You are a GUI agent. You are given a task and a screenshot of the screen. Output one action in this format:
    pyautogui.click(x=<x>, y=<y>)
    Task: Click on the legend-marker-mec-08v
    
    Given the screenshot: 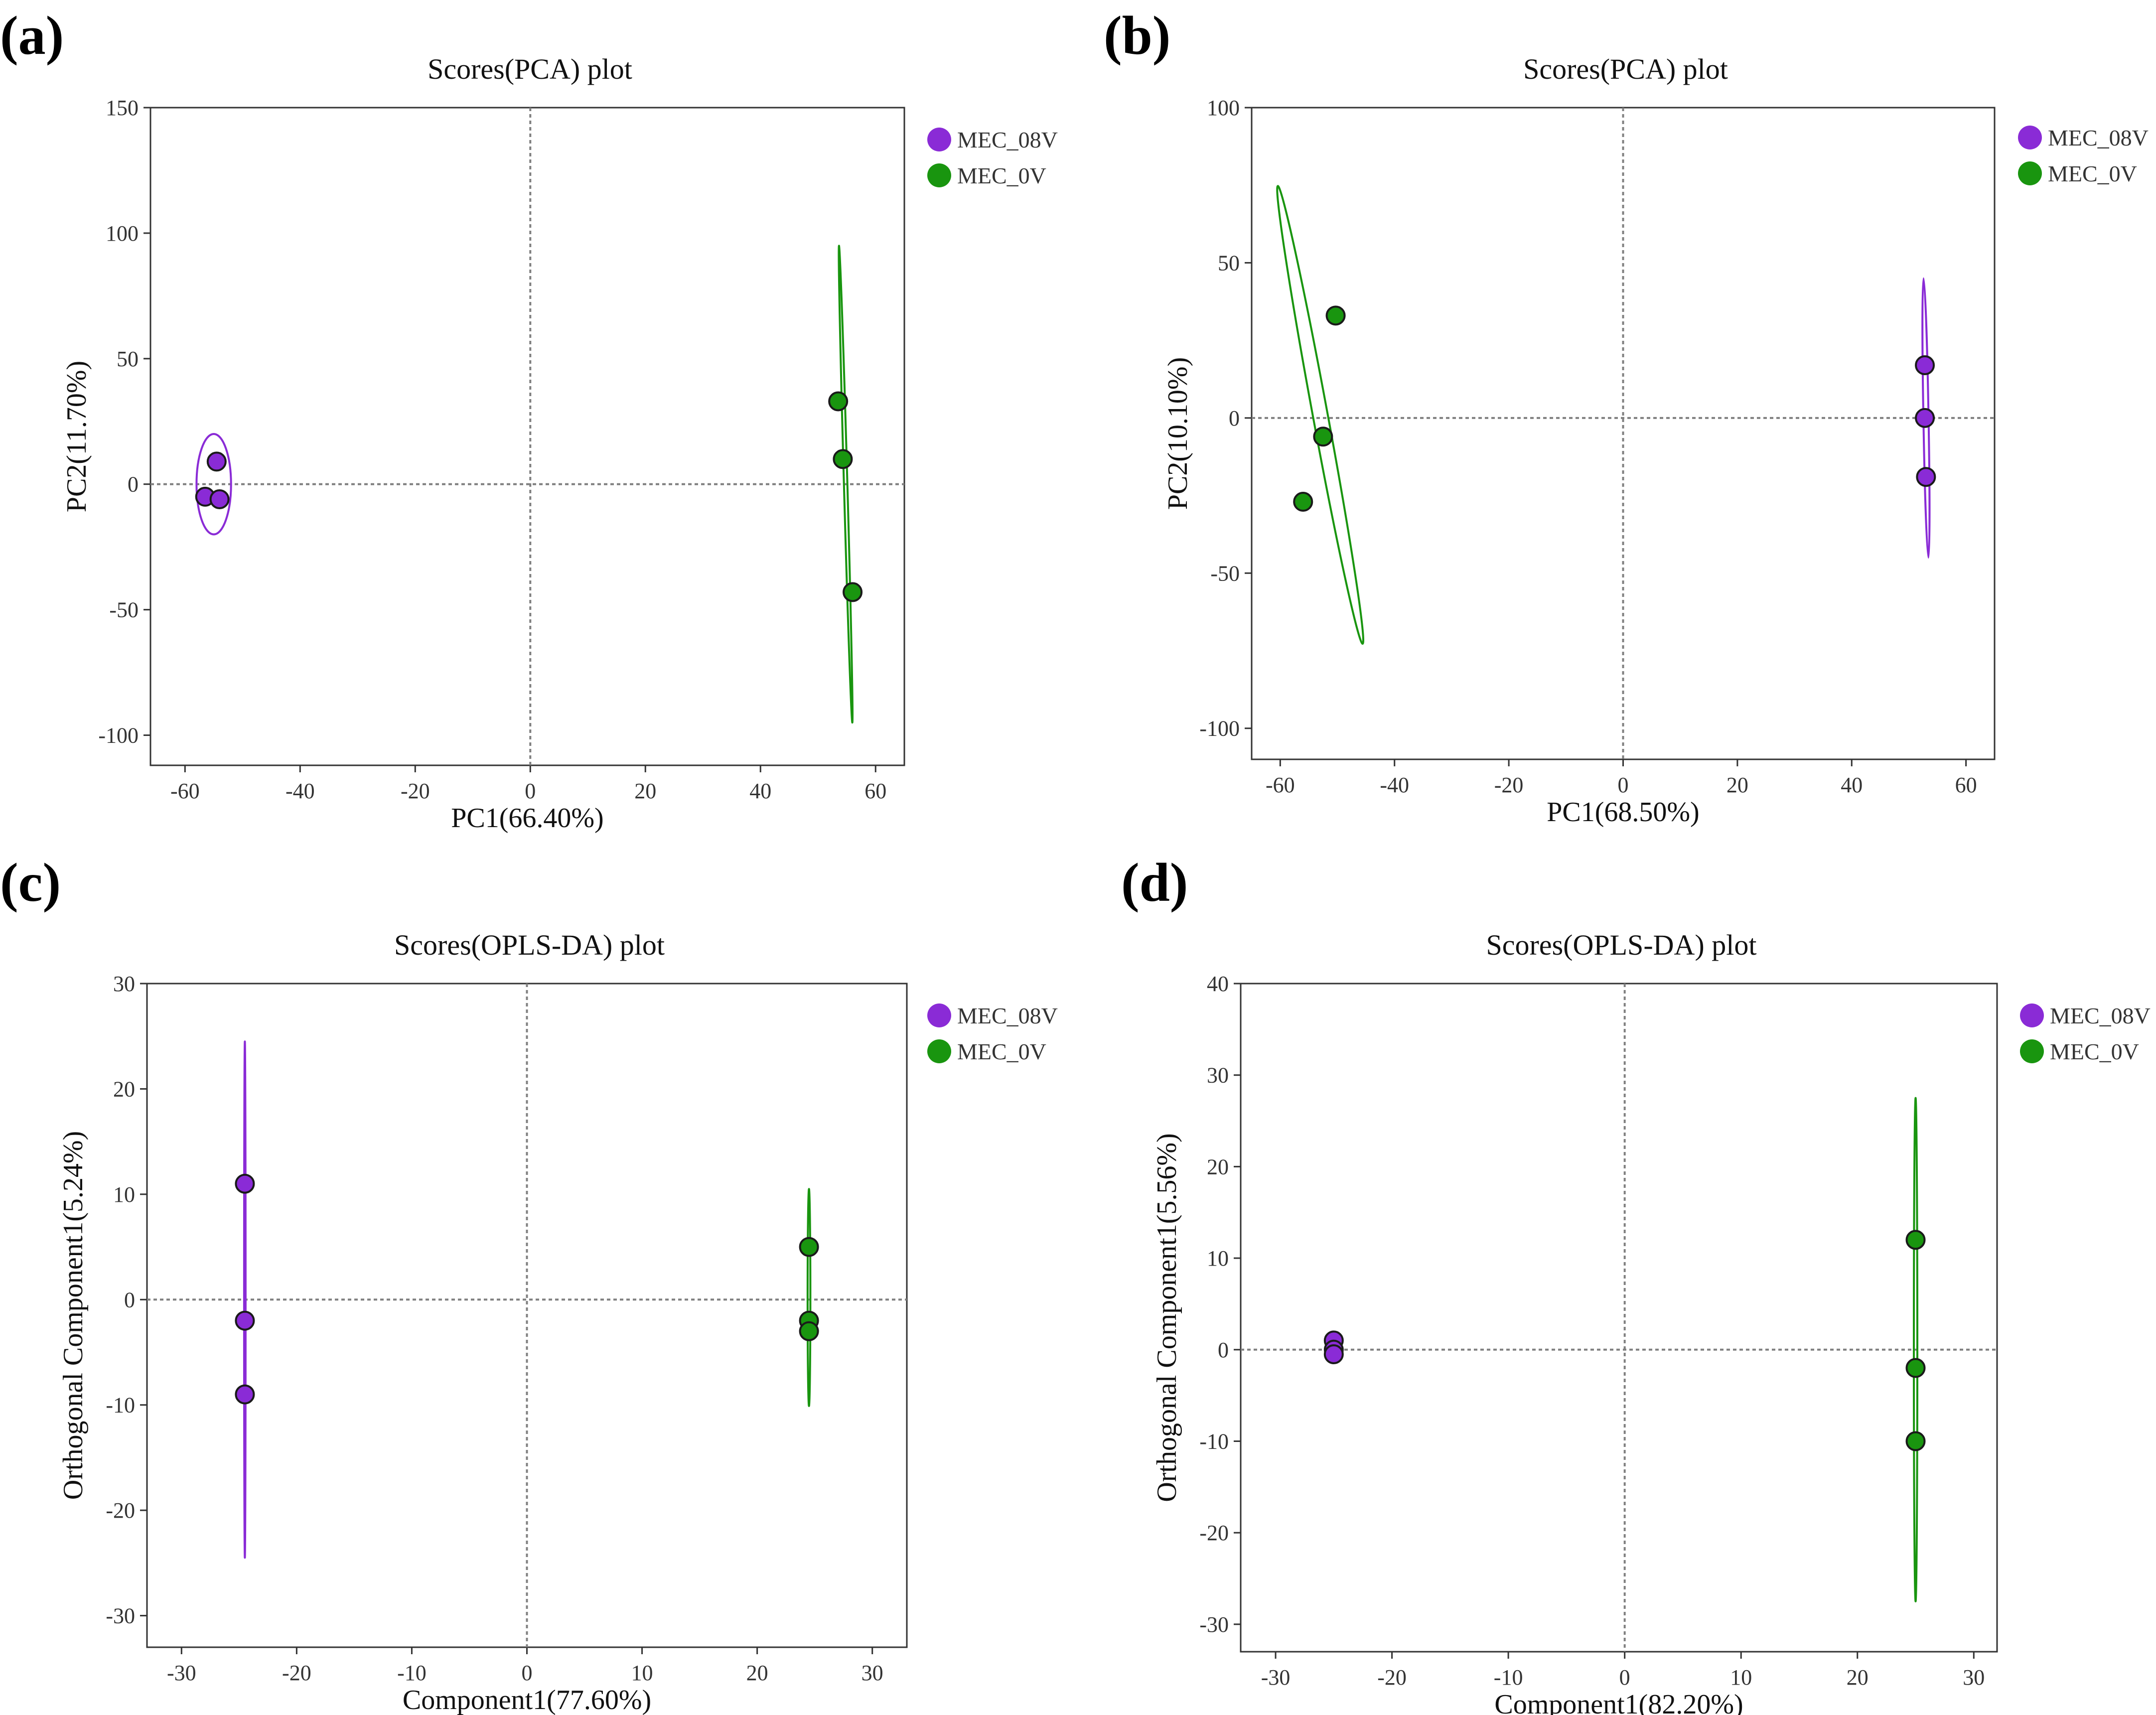 What is the action you would take?
    pyautogui.click(x=2030, y=137)
    